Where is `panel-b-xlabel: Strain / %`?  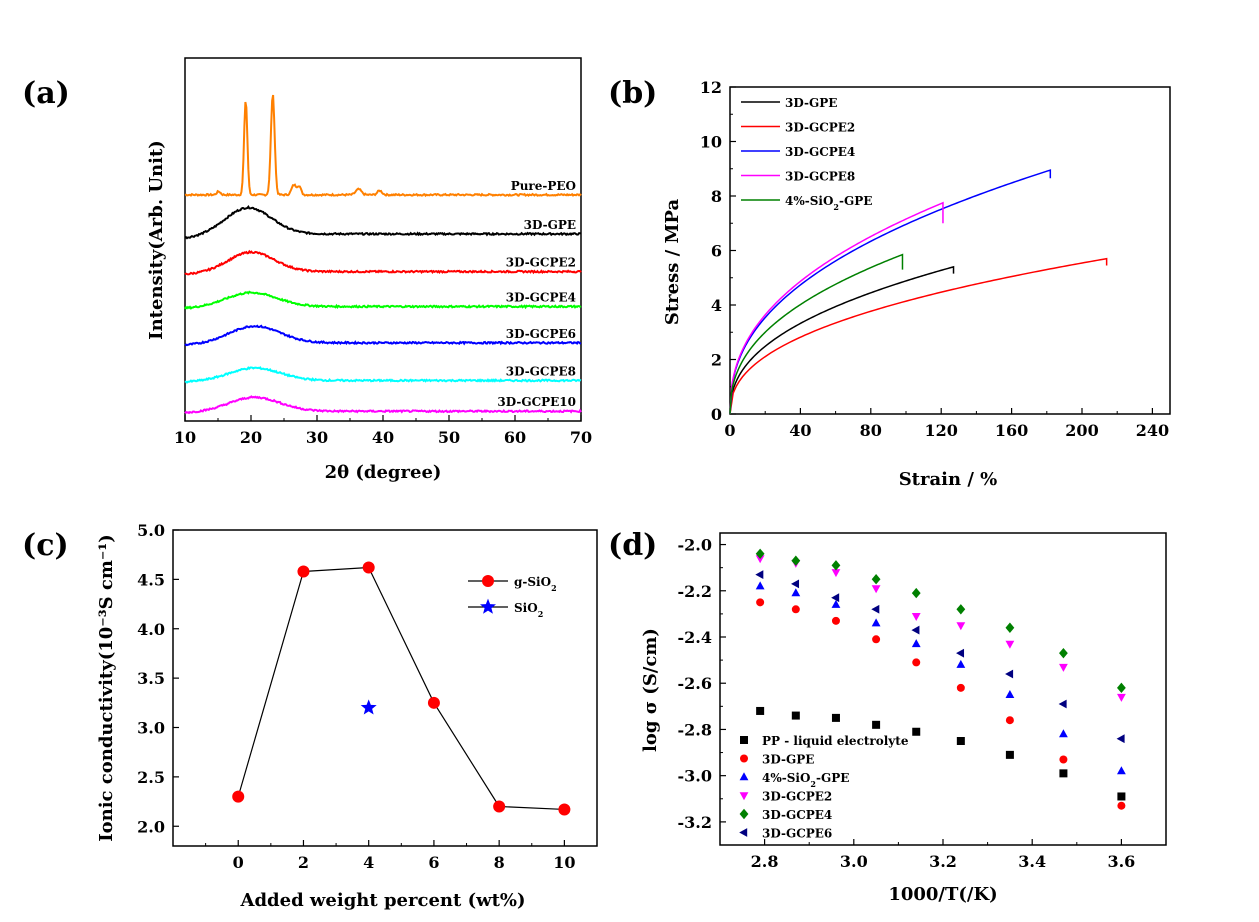
panel-b-xlabel: Strain / % is located at coordinates (948, 479).